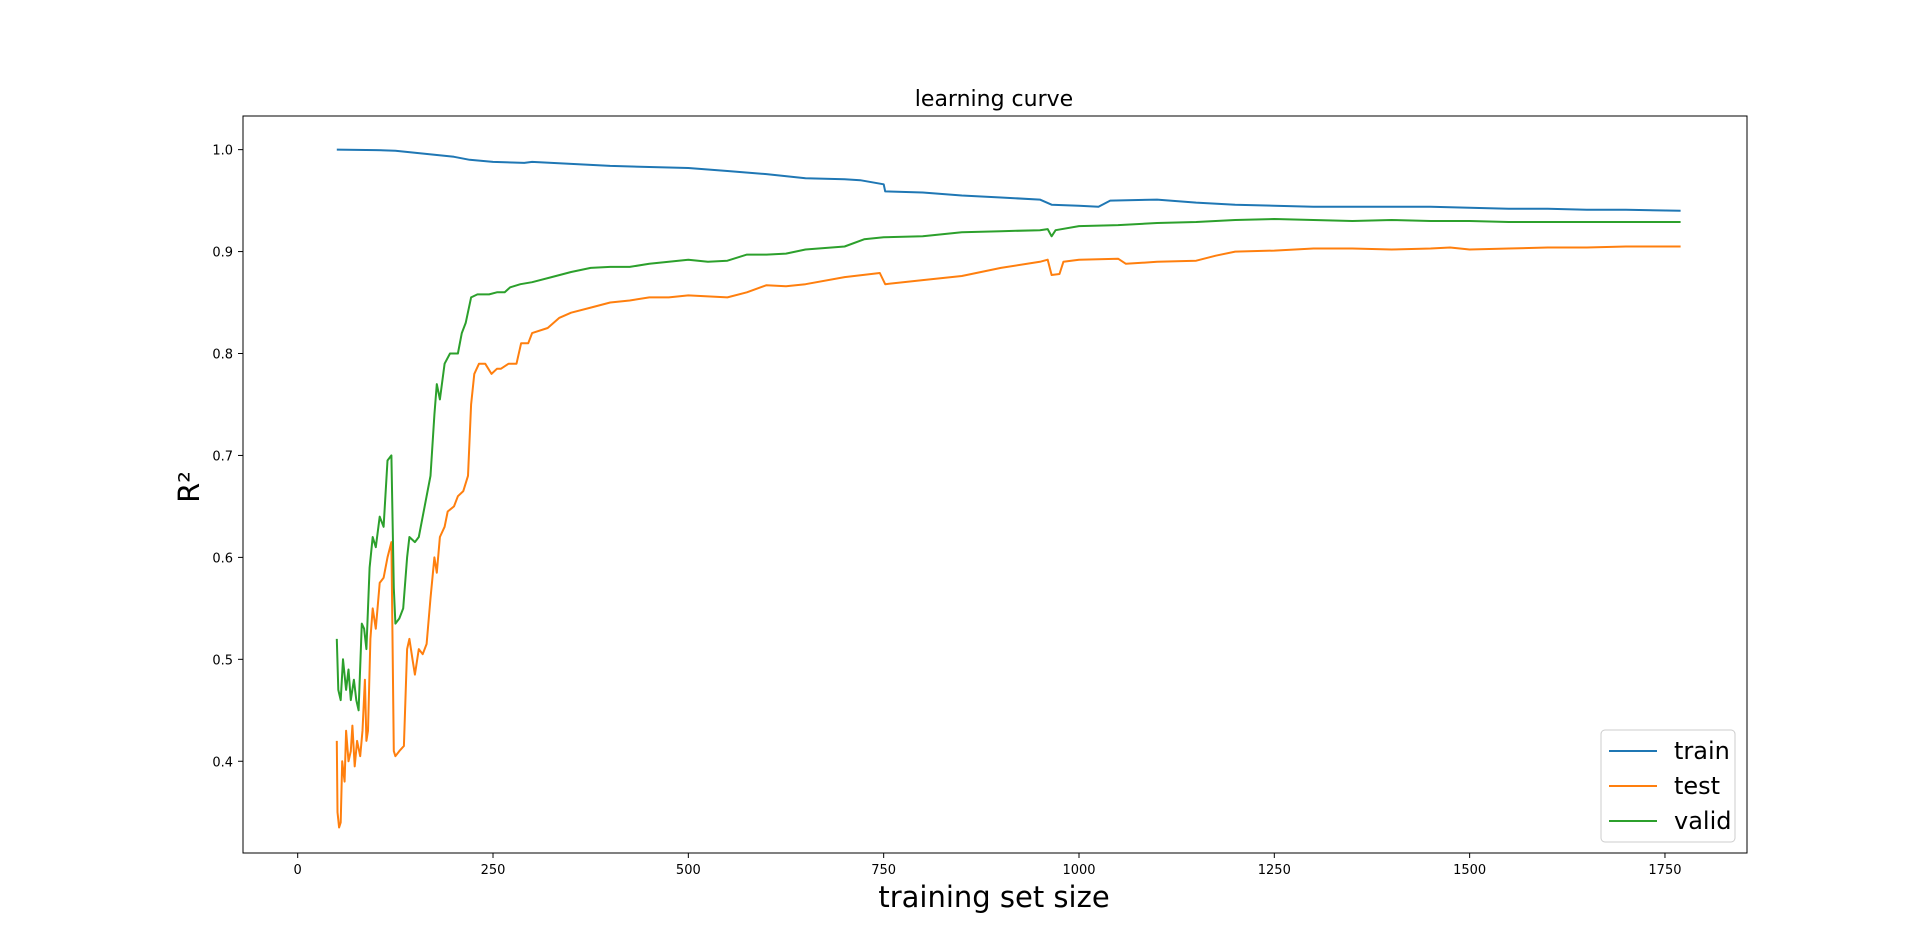 The height and width of the screenshot is (949, 1920). What do you see at coordinates (993, 897) in the screenshot?
I see `x-axis-label: training set size` at bounding box center [993, 897].